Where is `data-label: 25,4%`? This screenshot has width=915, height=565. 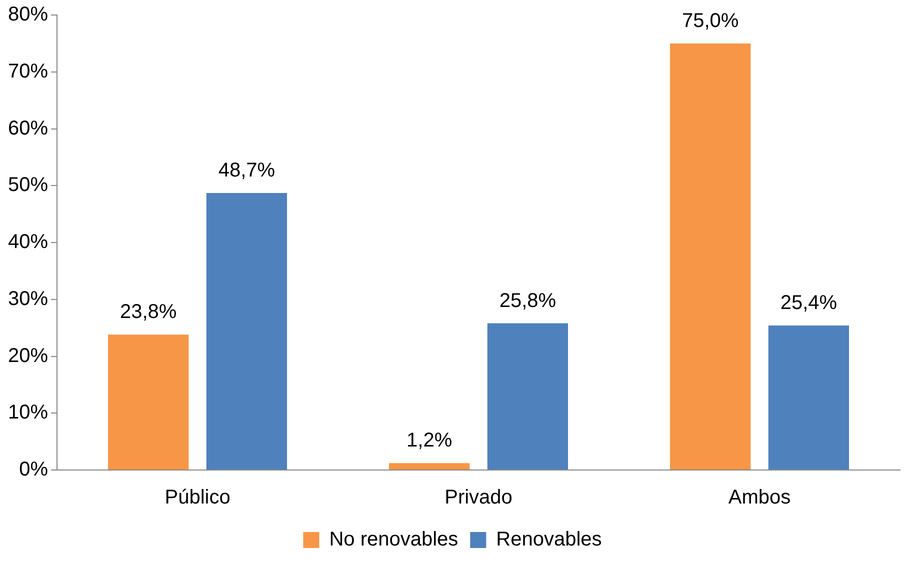
data-label: 25,4% is located at coordinates (809, 303).